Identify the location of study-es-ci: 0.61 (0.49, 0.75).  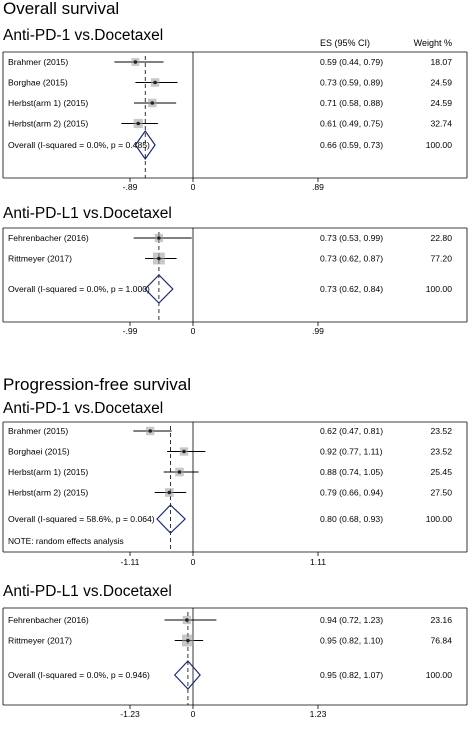
(351, 124).